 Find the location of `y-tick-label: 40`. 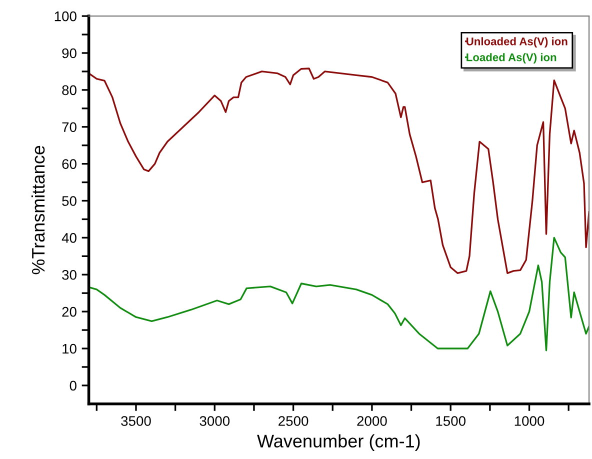

y-tick-label: 40 is located at coordinates (69, 238).